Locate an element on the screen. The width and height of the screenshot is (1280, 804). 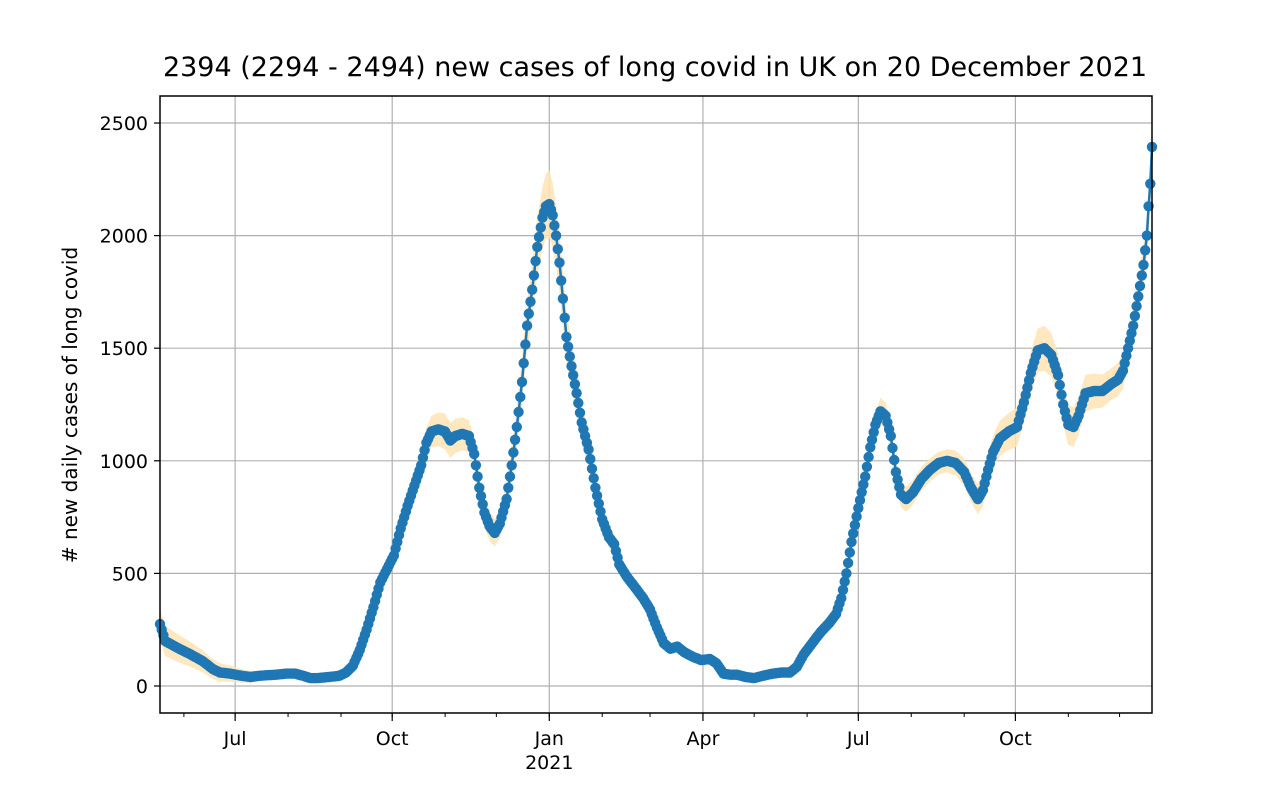
x-tick-label: Apr is located at coordinates (703, 739).